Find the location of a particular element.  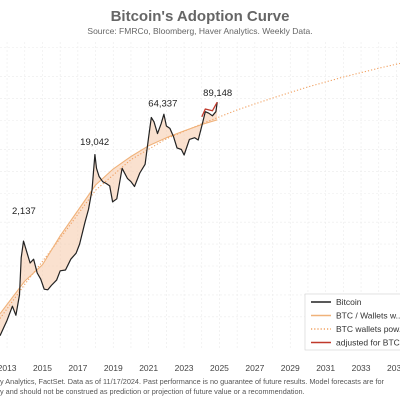

price-annotation: 89,148 is located at coordinates (217, 93).